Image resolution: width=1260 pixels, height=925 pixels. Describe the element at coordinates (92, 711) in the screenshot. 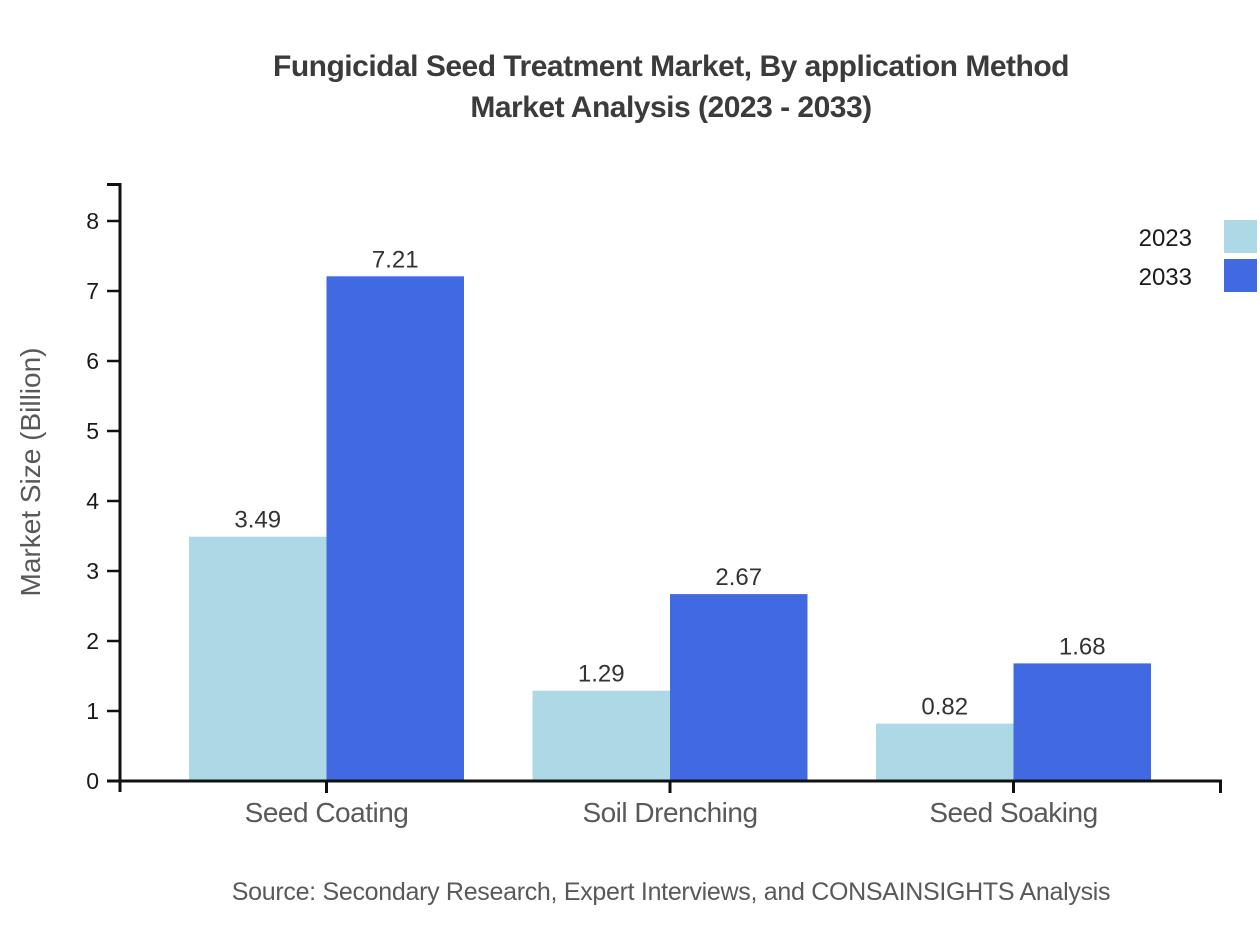

I see `y-tick-label: 1` at that location.